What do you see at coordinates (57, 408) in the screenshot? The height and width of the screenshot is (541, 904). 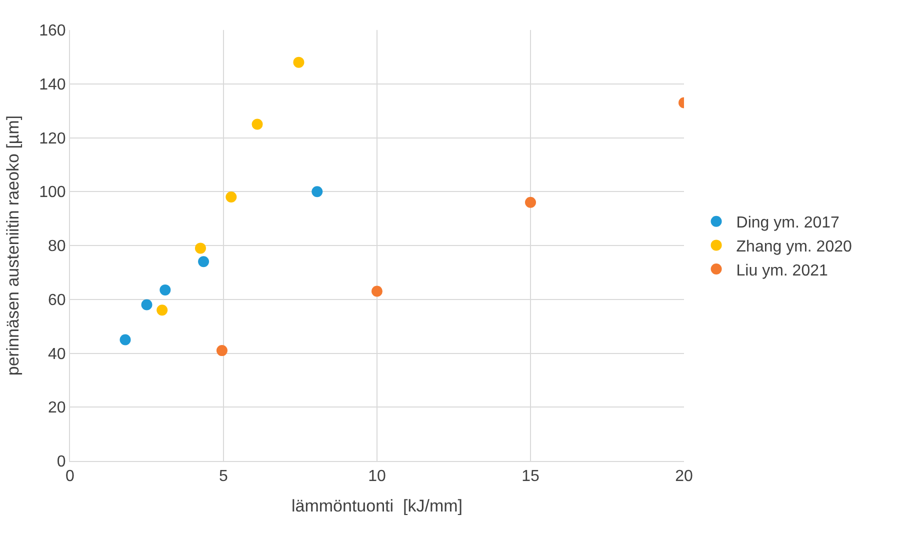 I see `y-tick-label: 20` at bounding box center [57, 408].